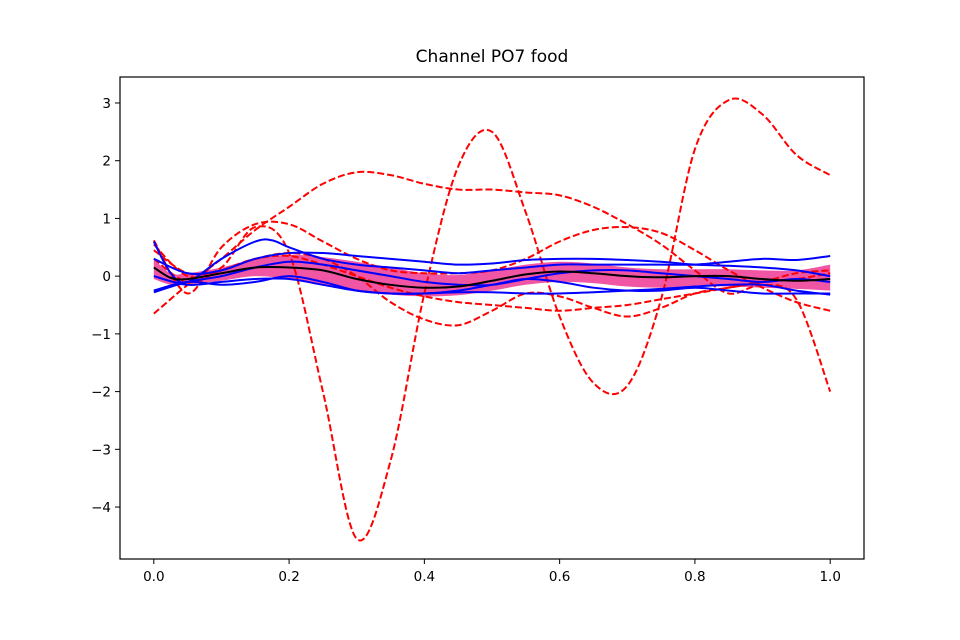 The height and width of the screenshot is (640, 960). What do you see at coordinates (153, 577) in the screenshot?
I see `x-tick-label: 0.0` at bounding box center [153, 577].